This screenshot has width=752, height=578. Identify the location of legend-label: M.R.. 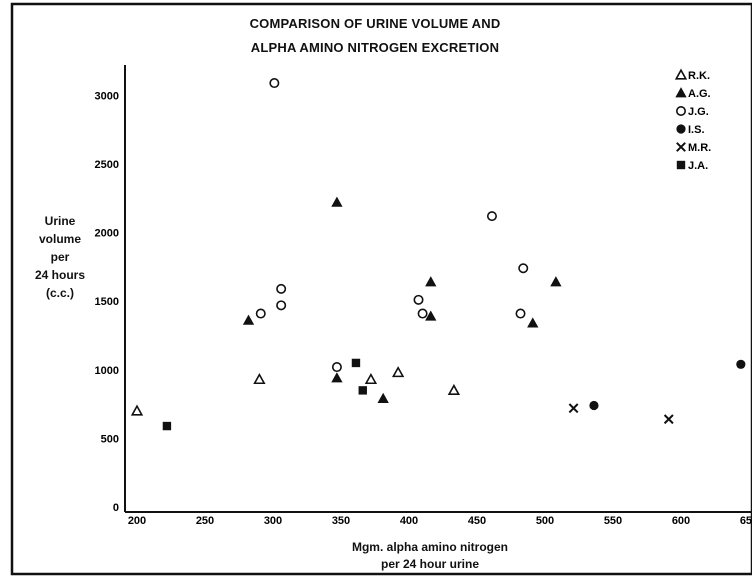
(699, 148).